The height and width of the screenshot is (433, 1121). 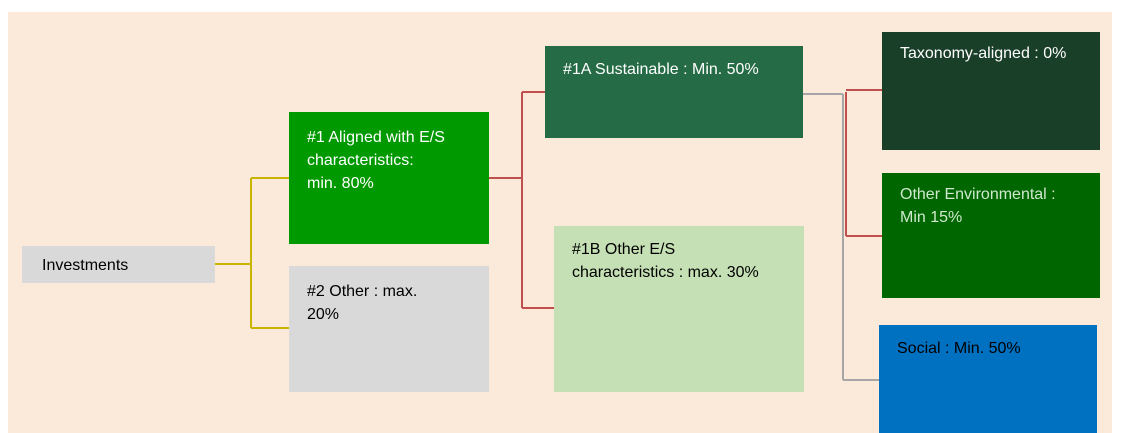 What do you see at coordinates (118, 264) in the screenshot?
I see `node: Investments` at bounding box center [118, 264].